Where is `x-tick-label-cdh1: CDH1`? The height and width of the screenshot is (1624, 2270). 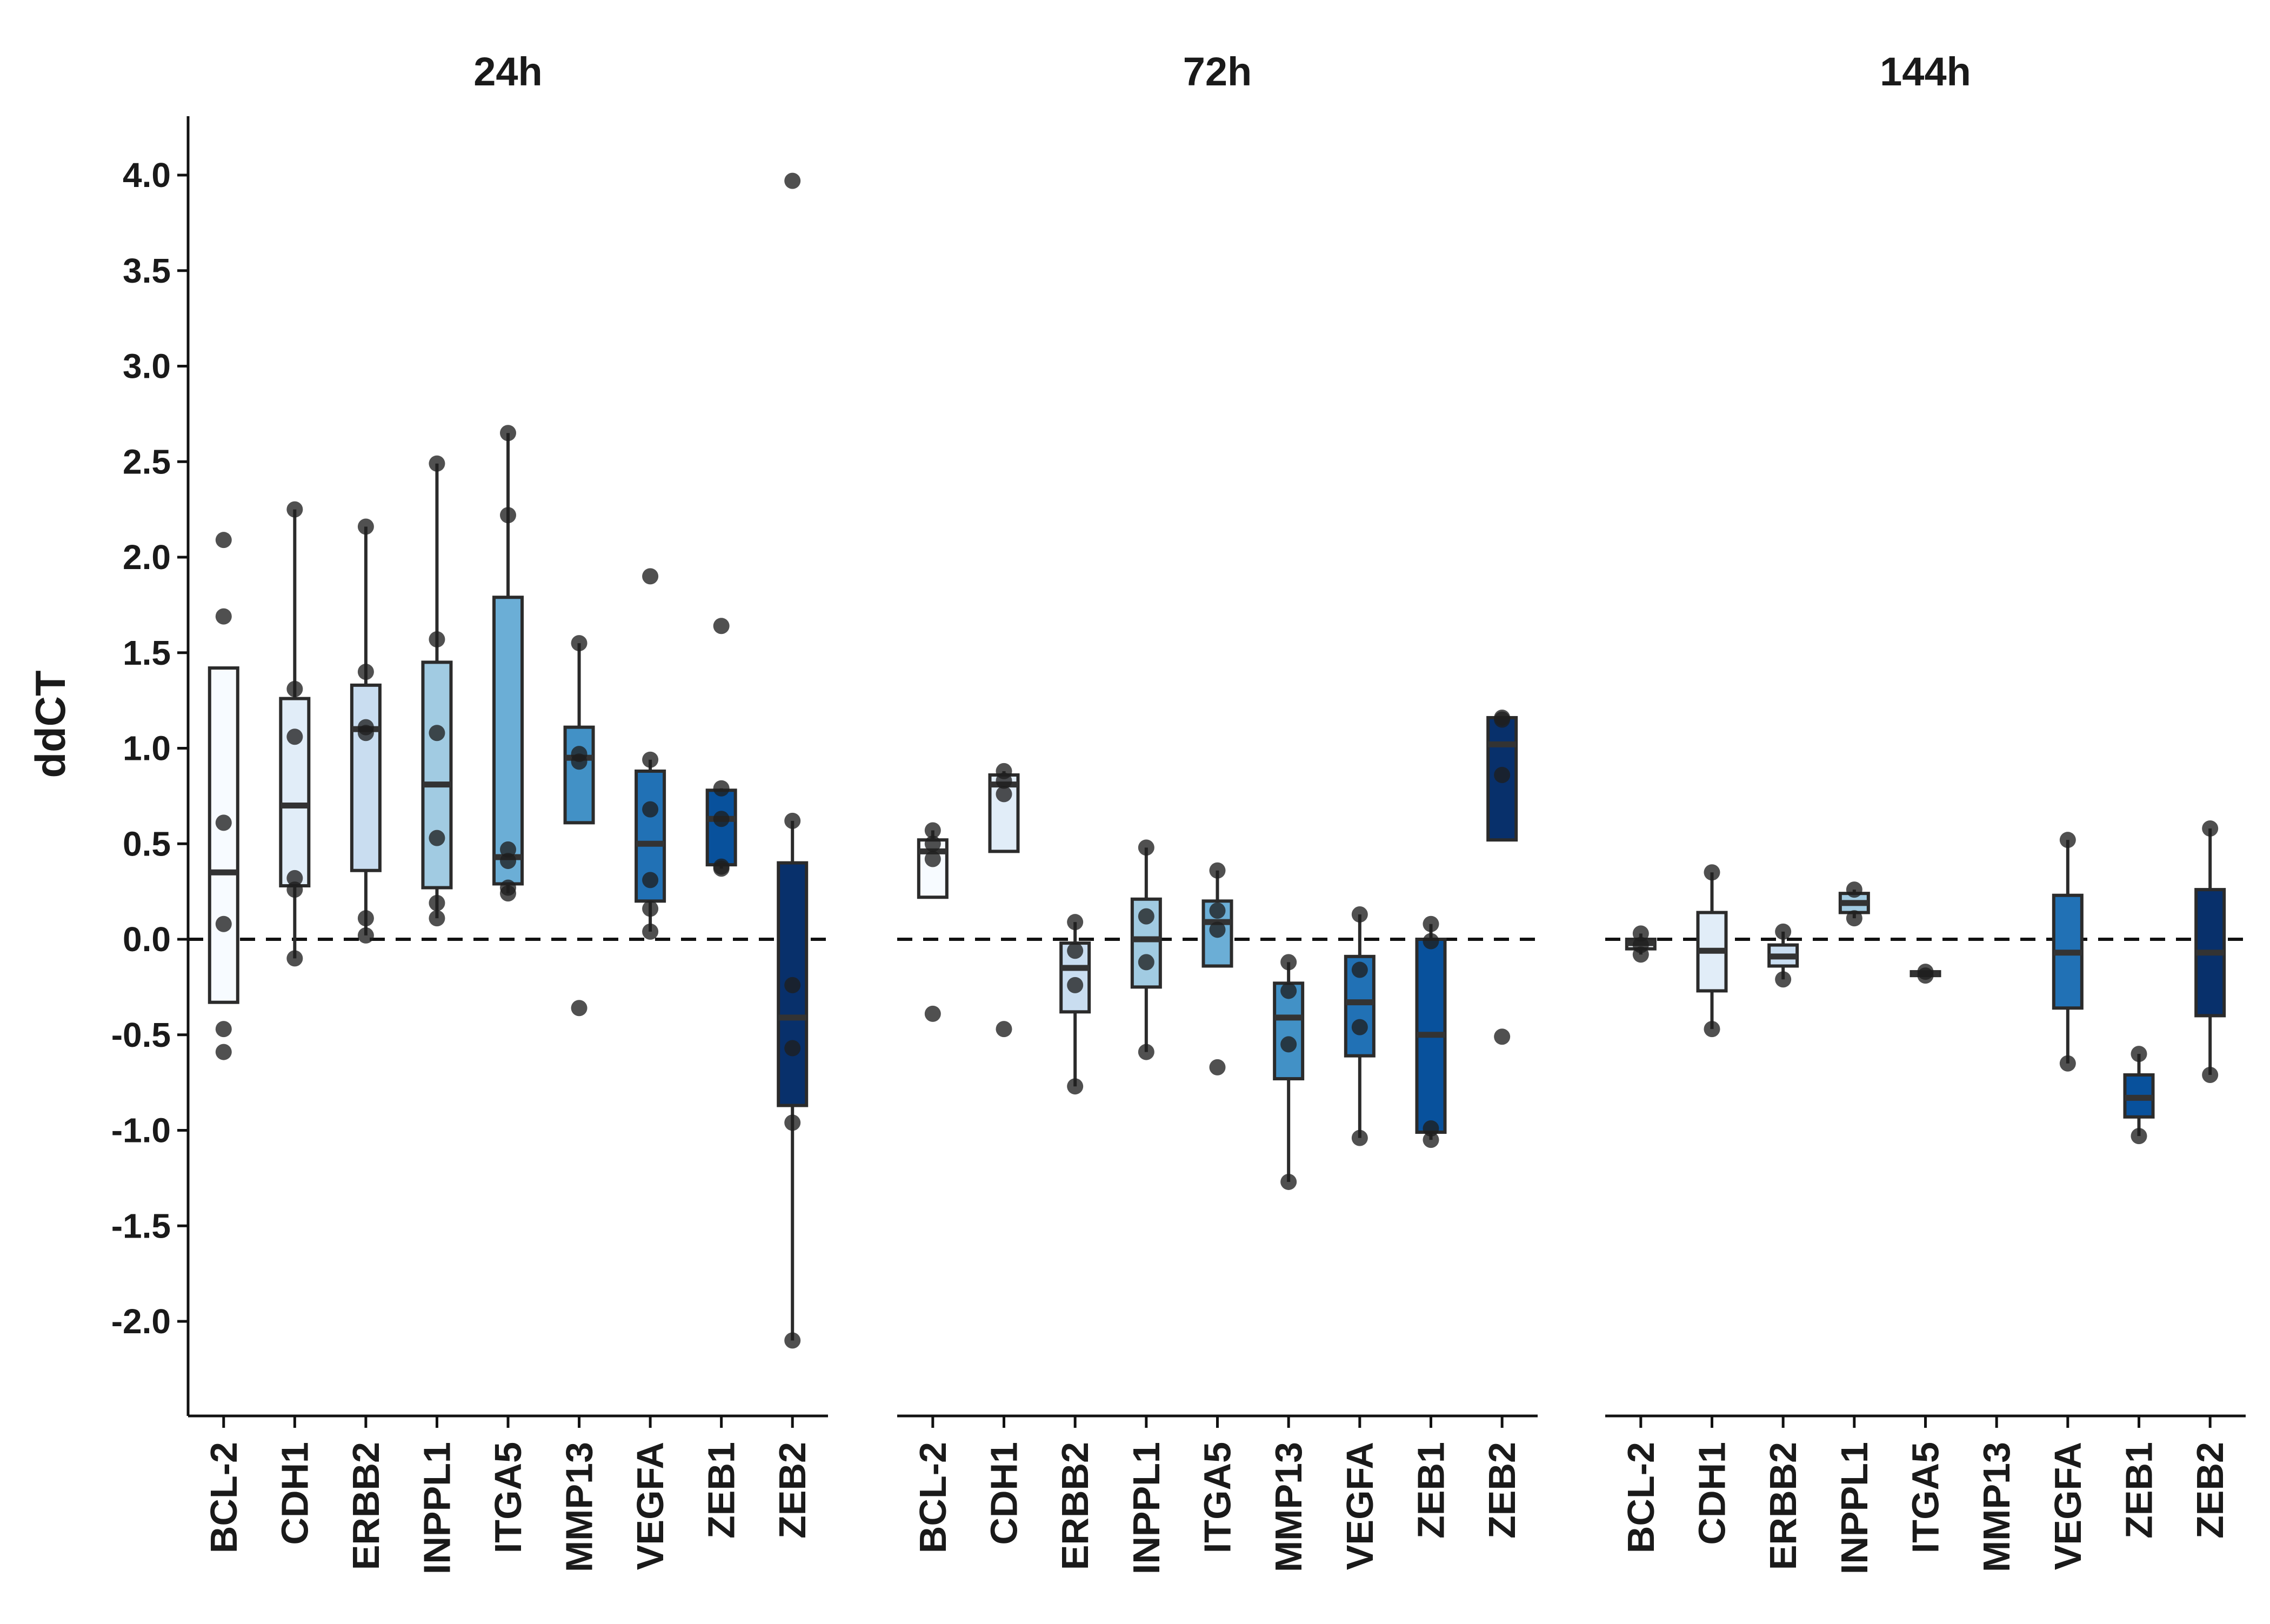
x-tick-label-cdh1: CDH1 is located at coordinates (1004, 1494).